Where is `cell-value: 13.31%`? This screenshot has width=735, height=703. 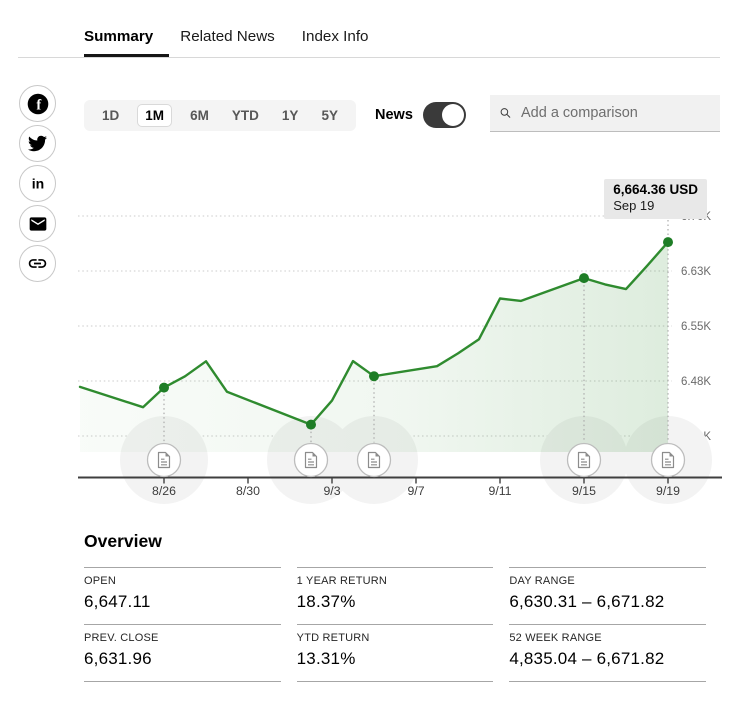
cell-value: 13.31% is located at coordinates (326, 658).